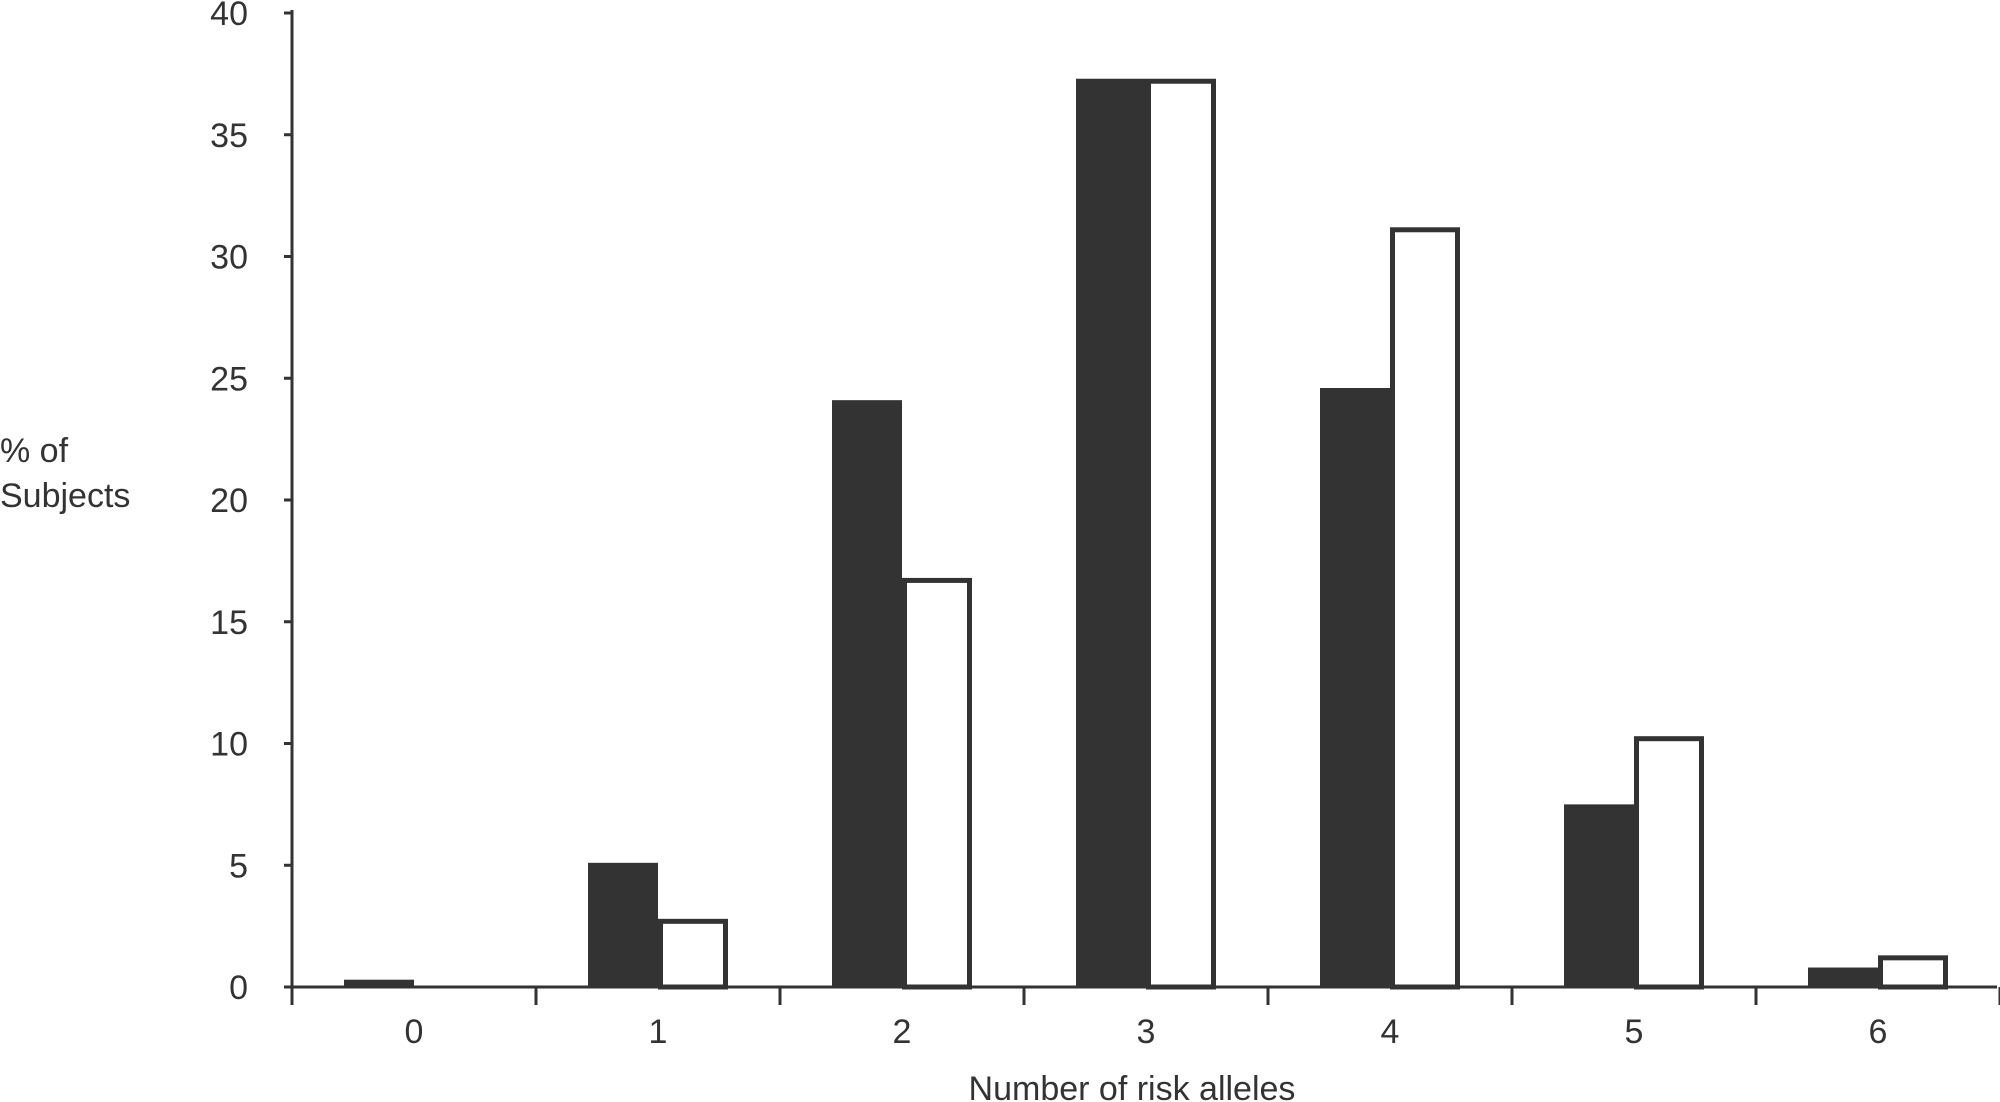 The image size is (2000, 1102). What do you see at coordinates (229, 745) in the screenshot?
I see `y-tick-label: 10` at bounding box center [229, 745].